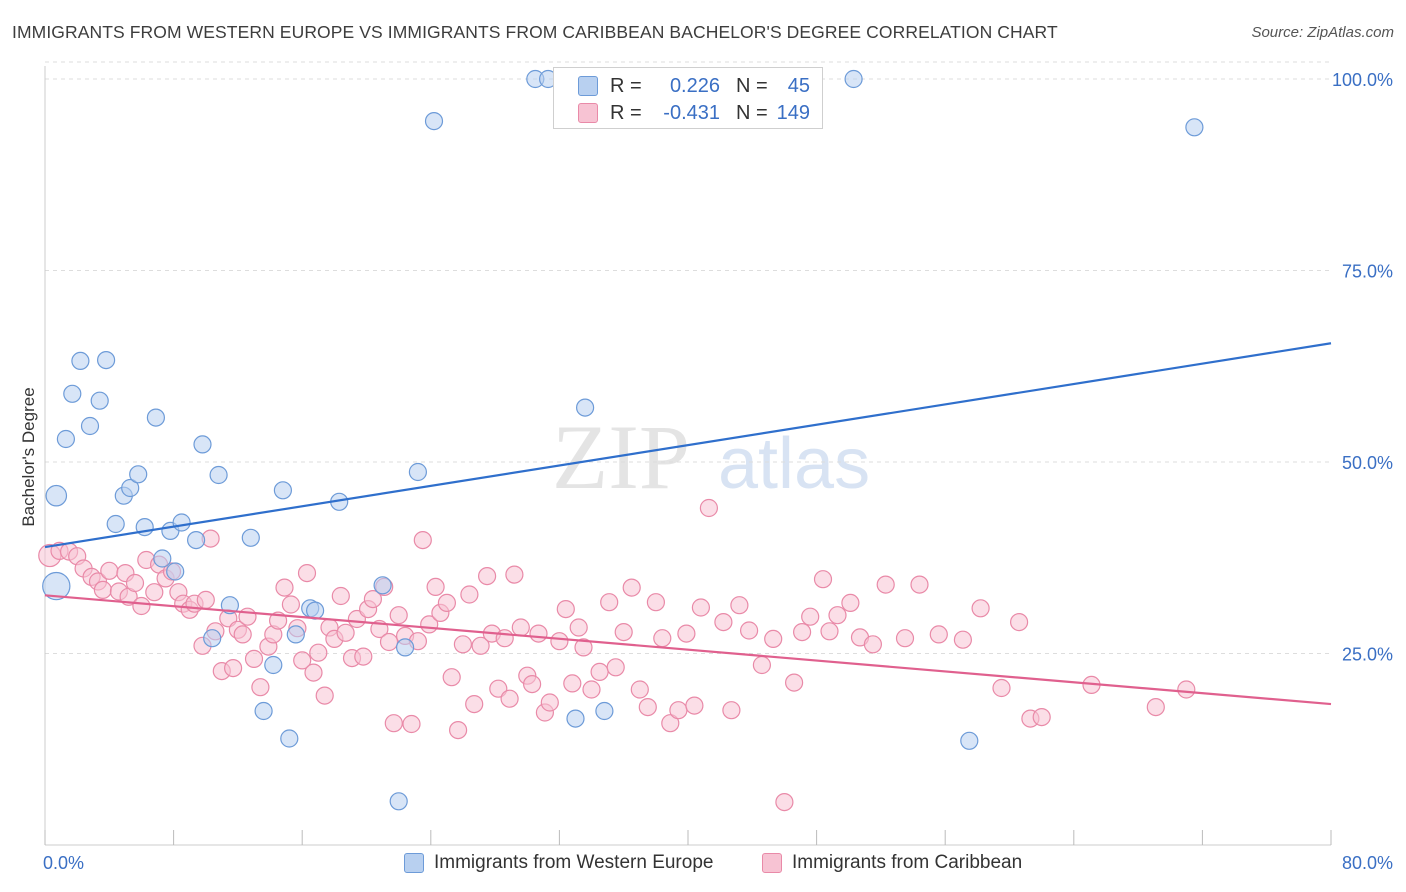 The height and width of the screenshot is (892, 1406). What do you see at coordinates (1322, 32) in the screenshot?
I see `chart-source: Source: ZipAtlas.com` at bounding box center [1322, 32].